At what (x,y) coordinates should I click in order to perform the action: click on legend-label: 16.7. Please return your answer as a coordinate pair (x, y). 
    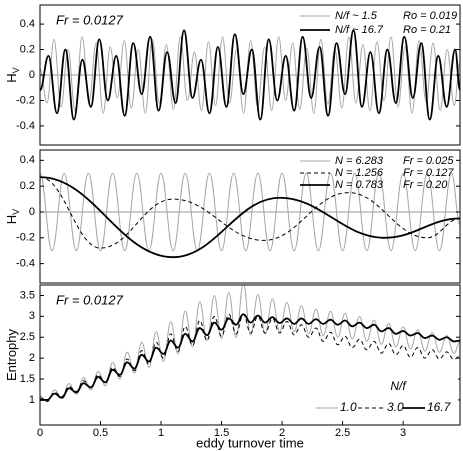
    Looking at the image, I should click on (439, 407).